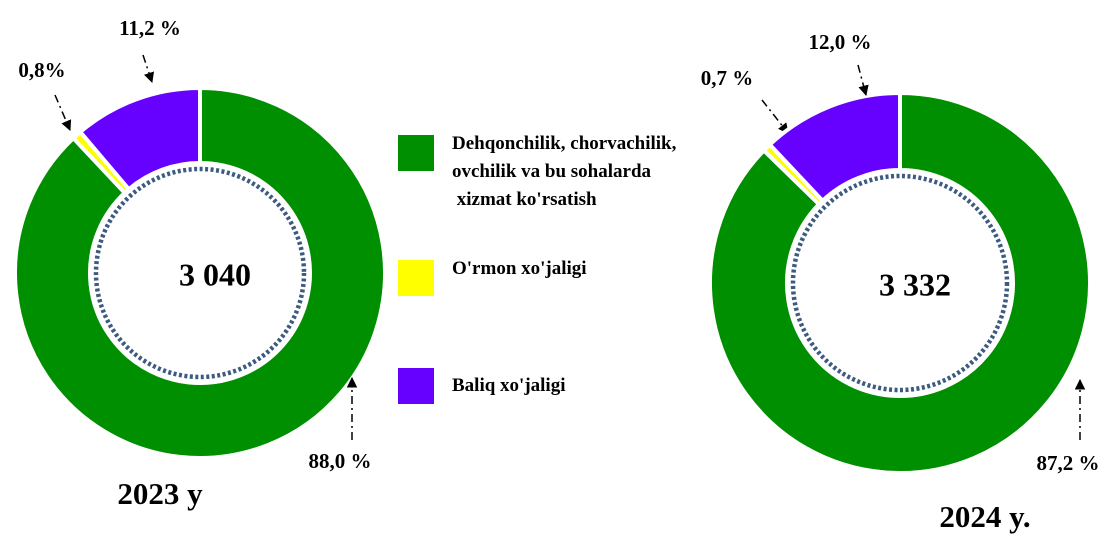 Image resolution: width=1112 pixels, height=536 pixels. I want to click on center-total: 3 332, so click(915, 284).